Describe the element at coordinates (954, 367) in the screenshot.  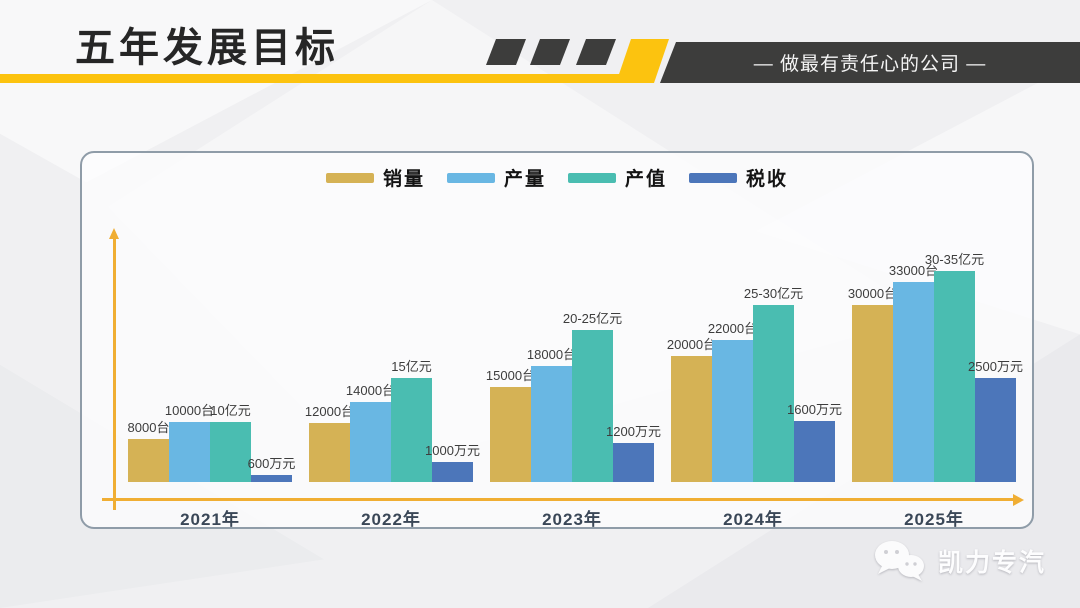
I see `bar-产值-2025年: 30-35亿元` at that location.